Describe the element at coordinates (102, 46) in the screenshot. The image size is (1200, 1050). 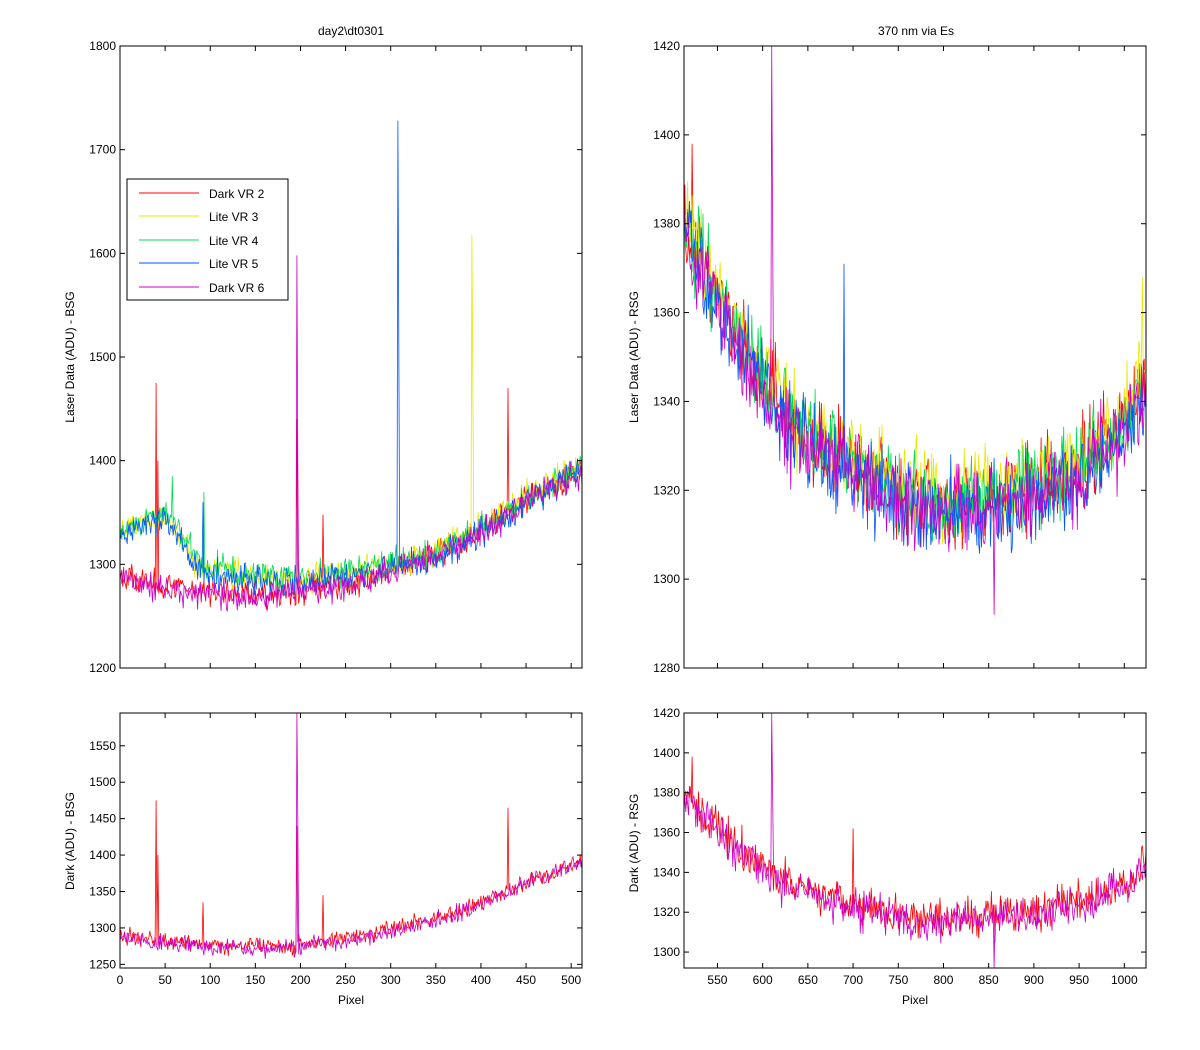
I see `y-tick-label: 1800` at that location.